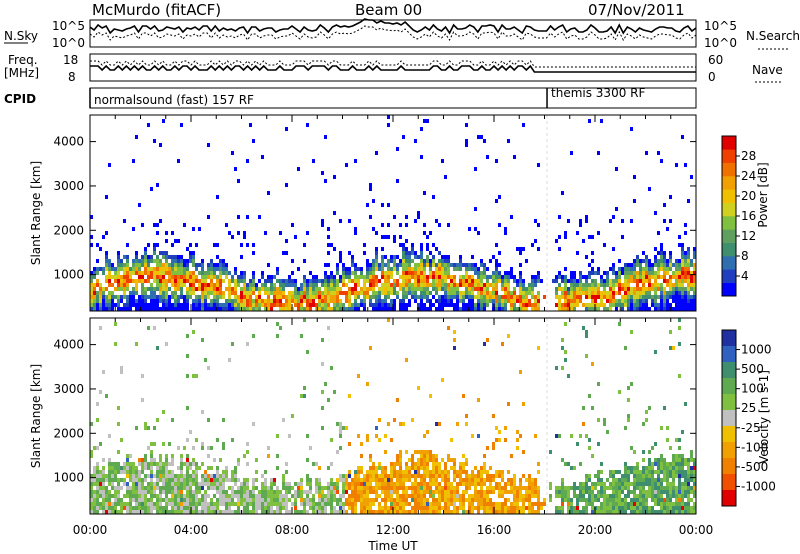  Describe the element at coordinates (23, 60) in the screenshot. I see `freq-left-label-1: Freq.` at that location.